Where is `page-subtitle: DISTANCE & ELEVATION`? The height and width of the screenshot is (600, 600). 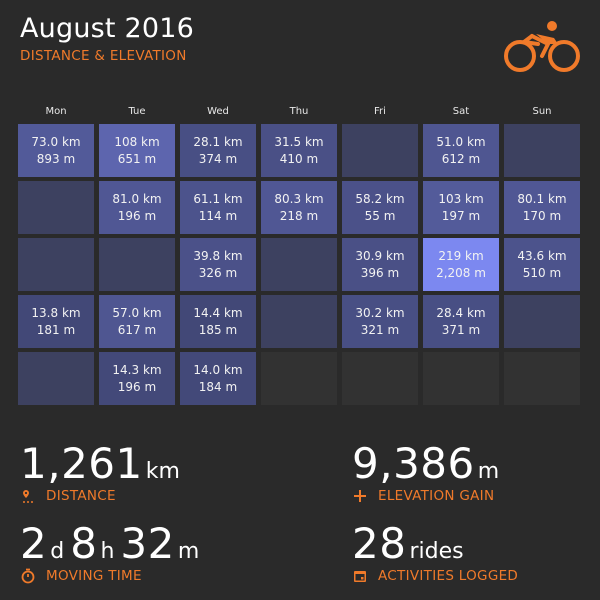 page-subtitle: DISTANCE & ELEVATION is located at coordinates (103, 56).